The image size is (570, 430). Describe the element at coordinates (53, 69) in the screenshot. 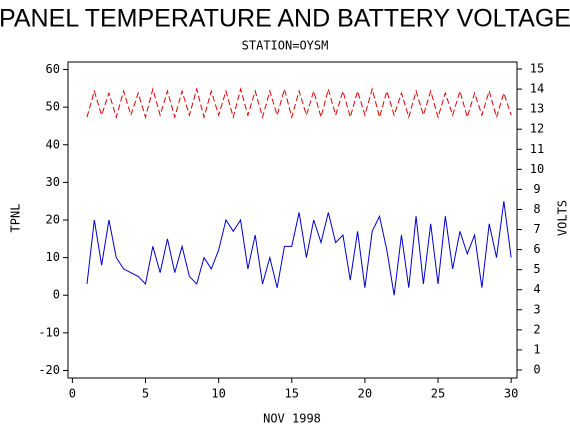

I see `y-tick-label: 60` at that location.